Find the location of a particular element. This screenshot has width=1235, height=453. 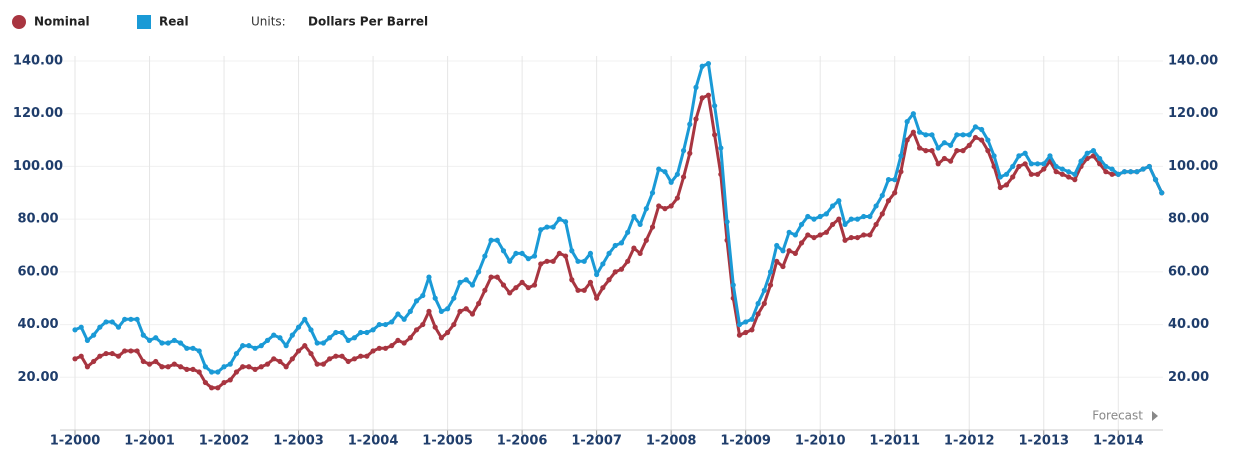

forecast-arrow is located at coordinates (1155, 416).